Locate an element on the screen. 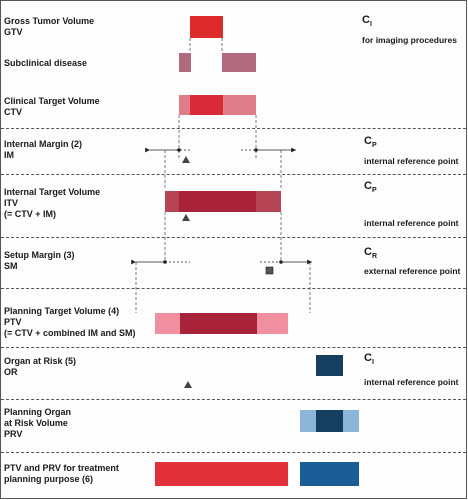 The image size is (468, 500). subclinical-bar-right is located at coordinates (239, 62).